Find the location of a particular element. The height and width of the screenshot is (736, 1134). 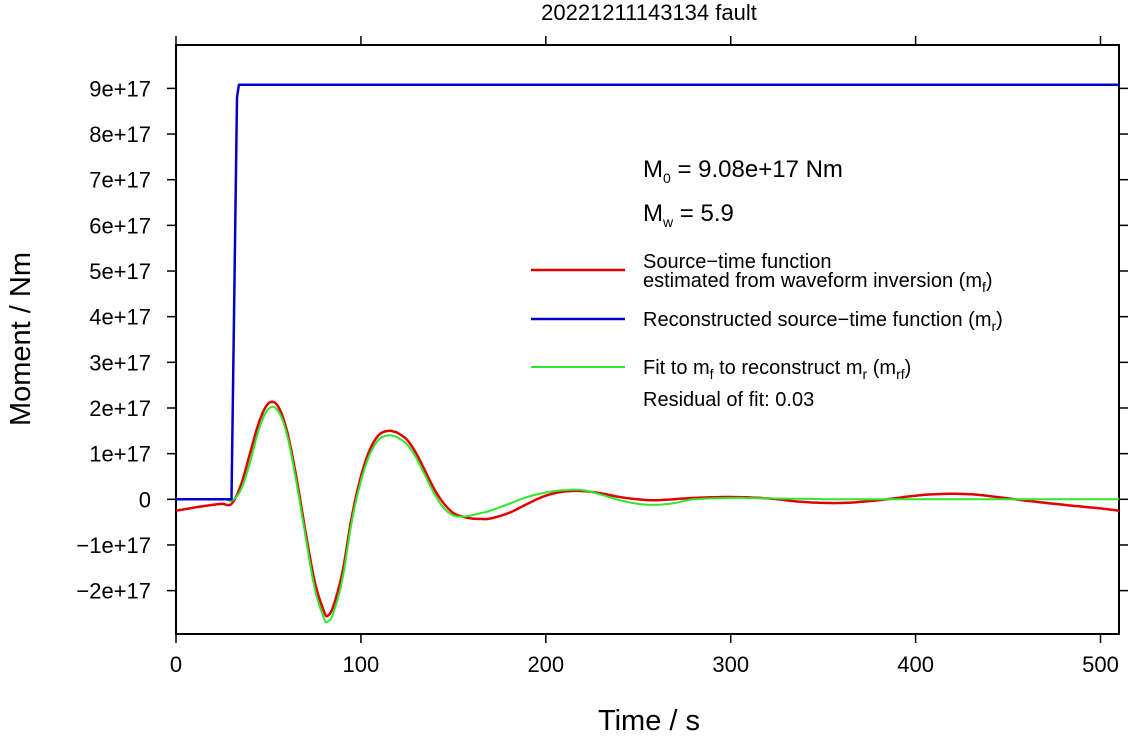

x-tick-label-0: 0 is located at coordinates (176, 664).